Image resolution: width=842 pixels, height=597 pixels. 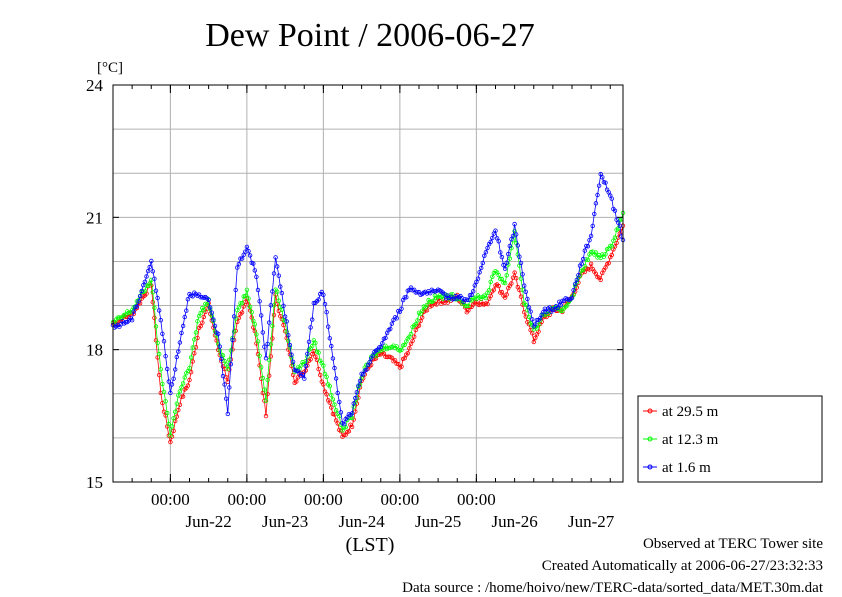 I want to click on x-date-label: Jun-26, so click(x=514, y=521).